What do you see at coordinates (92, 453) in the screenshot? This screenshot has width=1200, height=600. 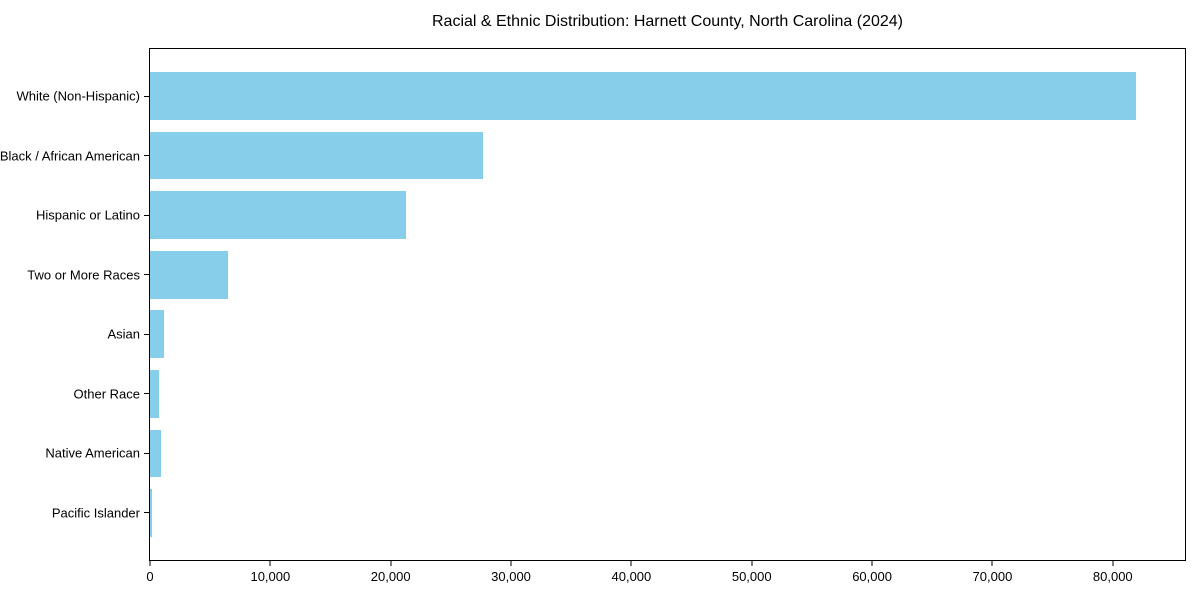 I see `y-tick-label-native-american: Native American` at bounding box center [92, 453].